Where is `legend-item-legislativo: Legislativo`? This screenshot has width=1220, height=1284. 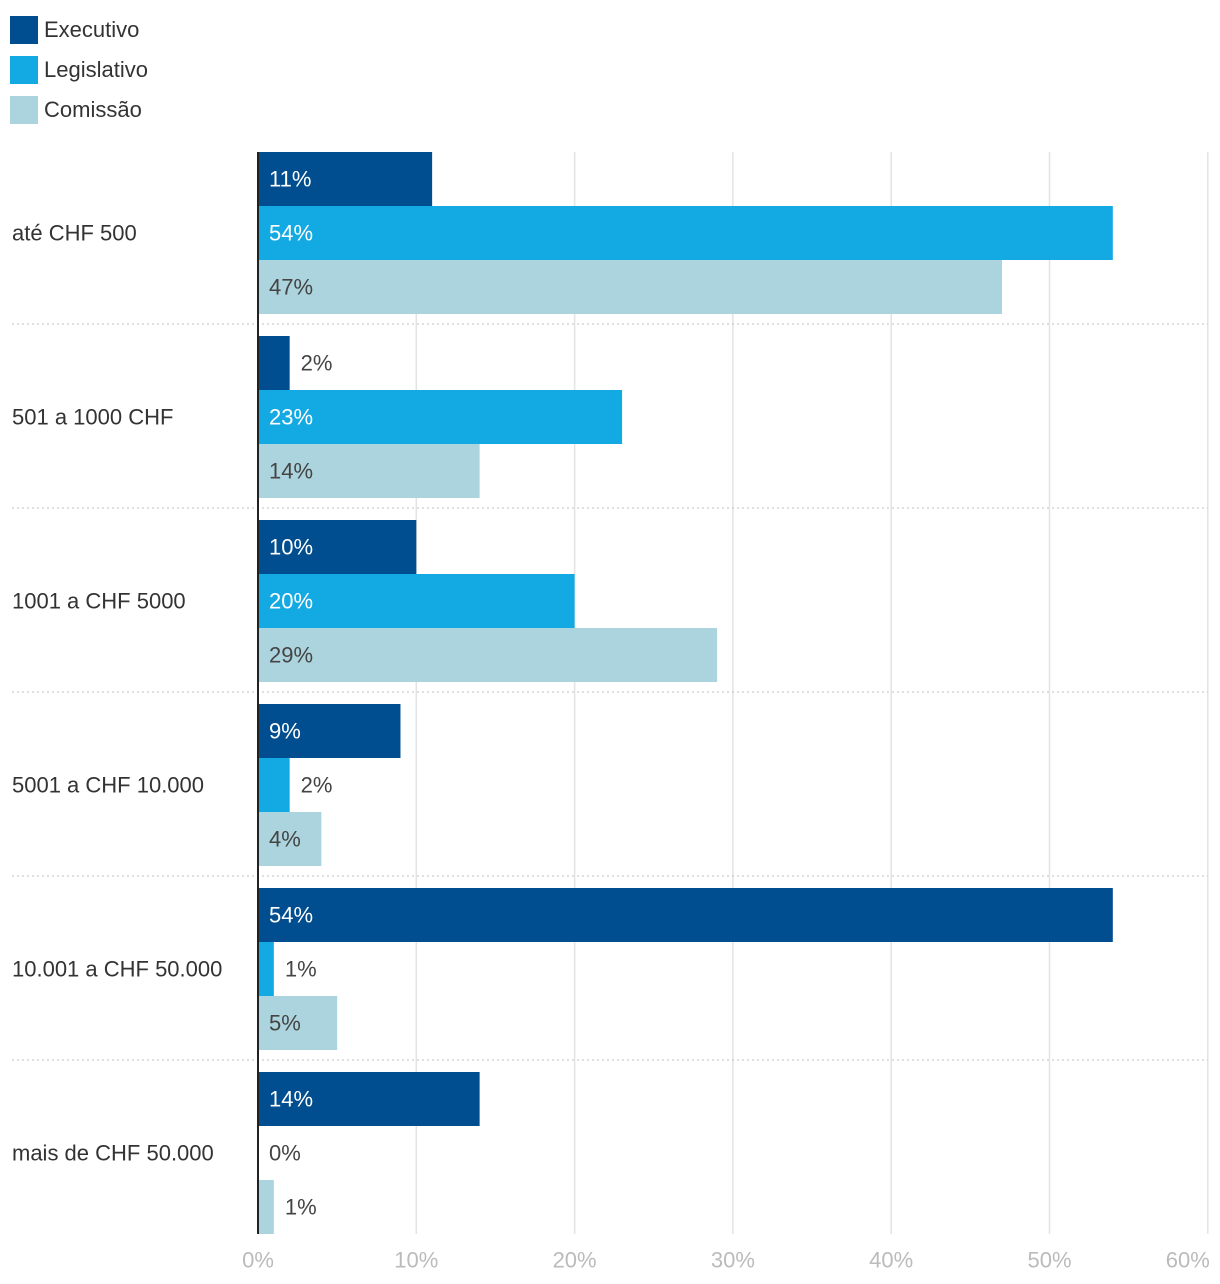 legend-item-legislativo: Legislativo is located at coordinates (79, 70).